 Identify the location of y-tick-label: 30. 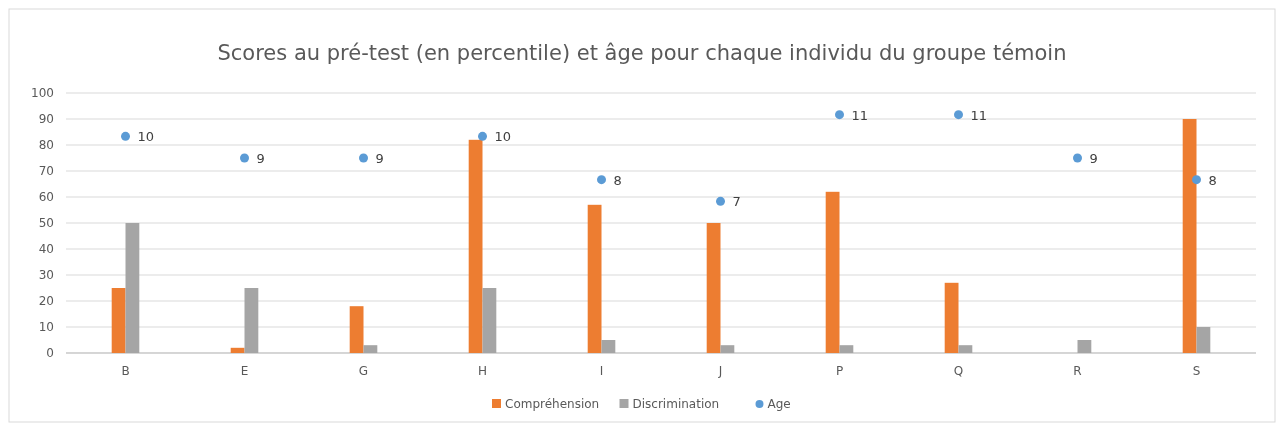
(46, 275).